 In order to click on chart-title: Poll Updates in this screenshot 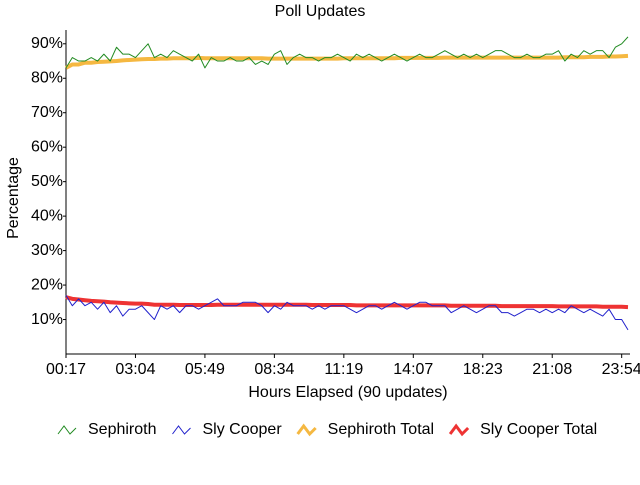, I will do `click(320, 11)`.